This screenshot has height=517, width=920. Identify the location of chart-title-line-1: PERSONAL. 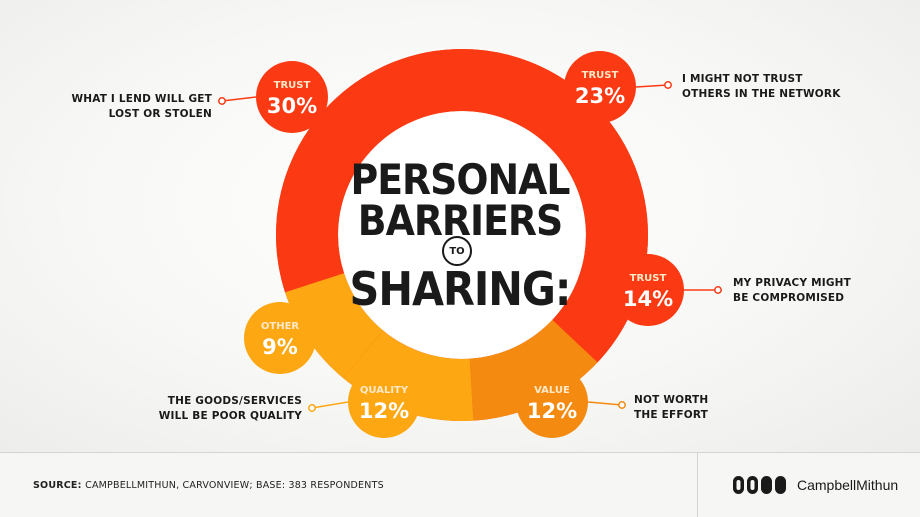
(460, 179).